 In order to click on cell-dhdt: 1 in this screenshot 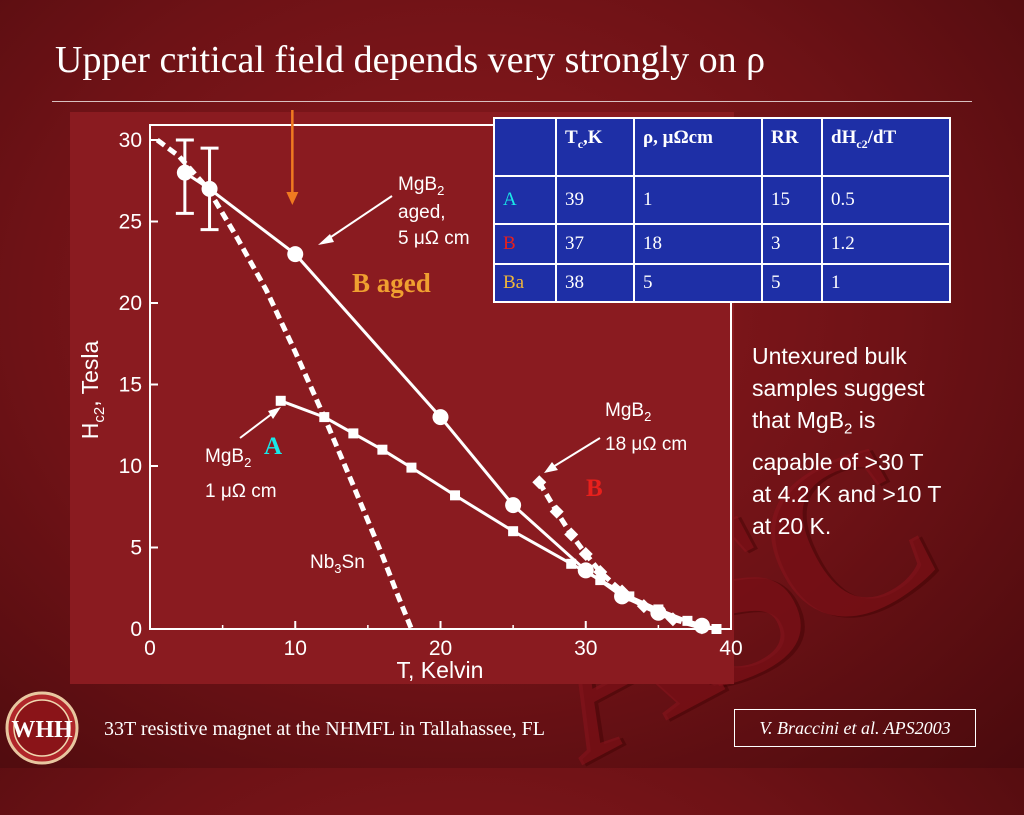, I will do `click(886, 283)`.